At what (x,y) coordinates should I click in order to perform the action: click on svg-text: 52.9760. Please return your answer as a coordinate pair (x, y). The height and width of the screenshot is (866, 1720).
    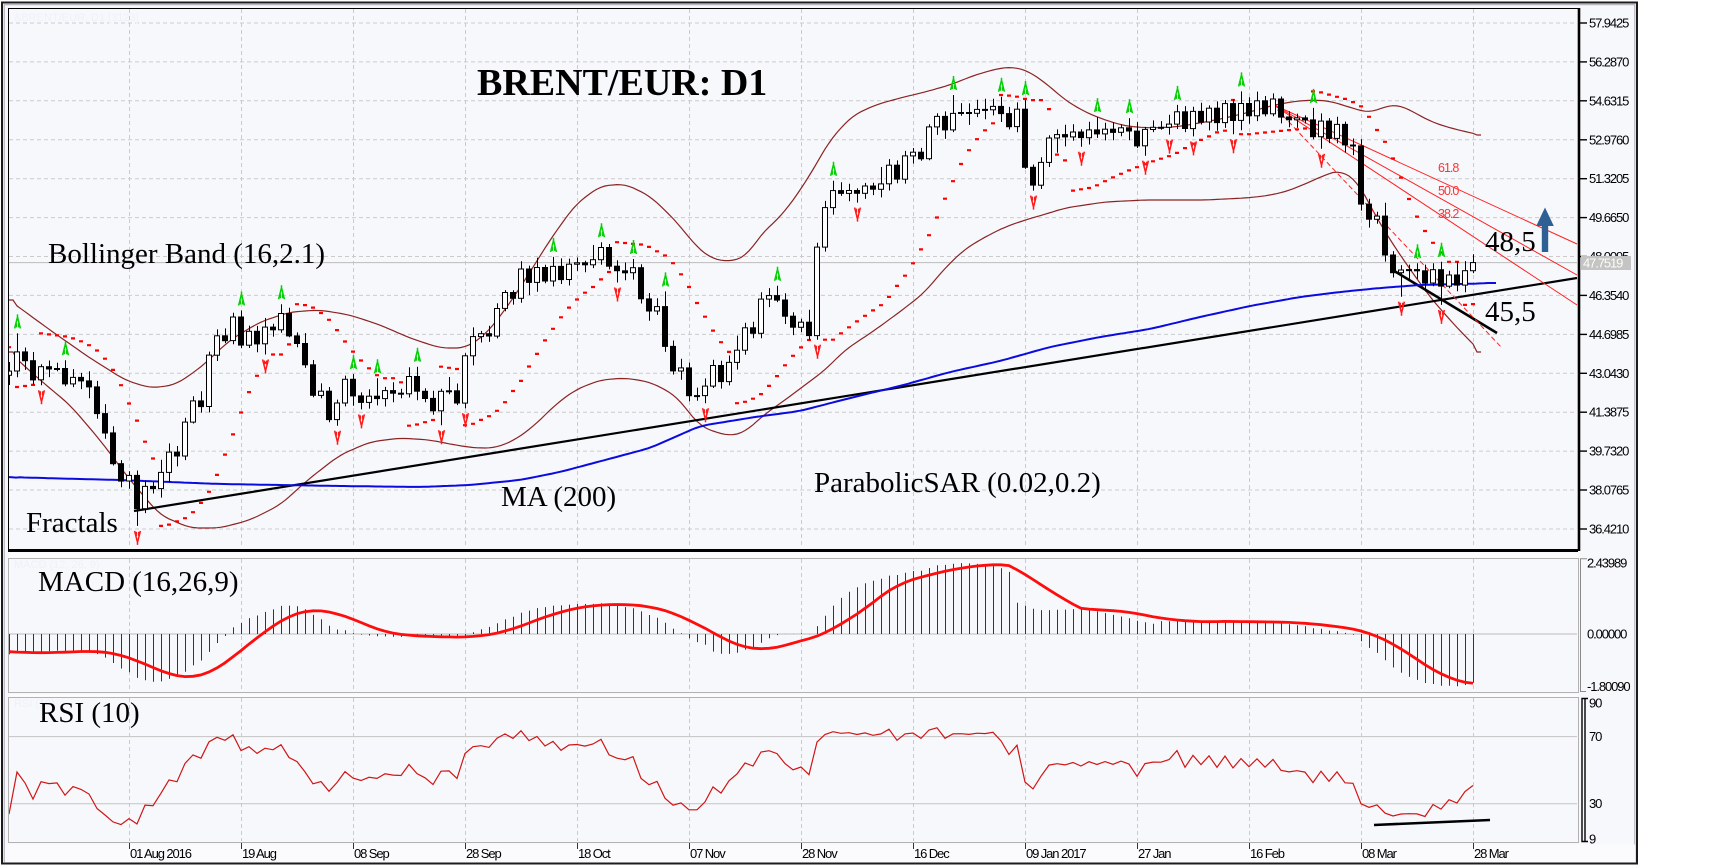
    Looking at the image, I should click on (1609, 139).